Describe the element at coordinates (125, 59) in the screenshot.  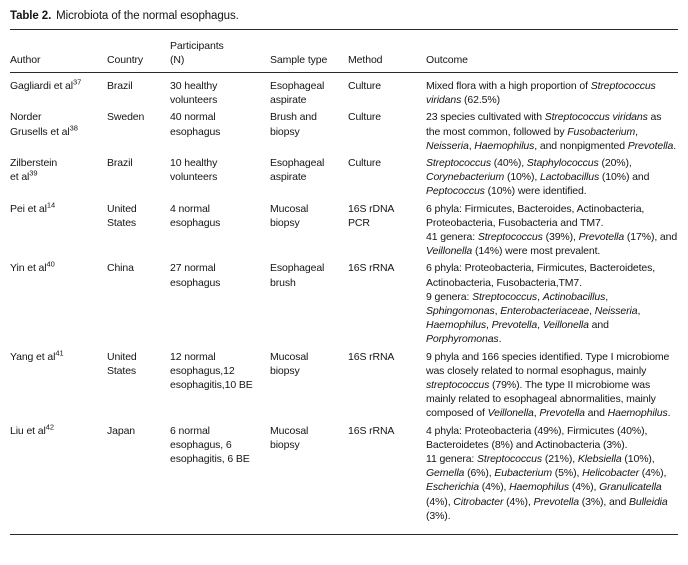
I see `col-header-country-label: Country` at that location.